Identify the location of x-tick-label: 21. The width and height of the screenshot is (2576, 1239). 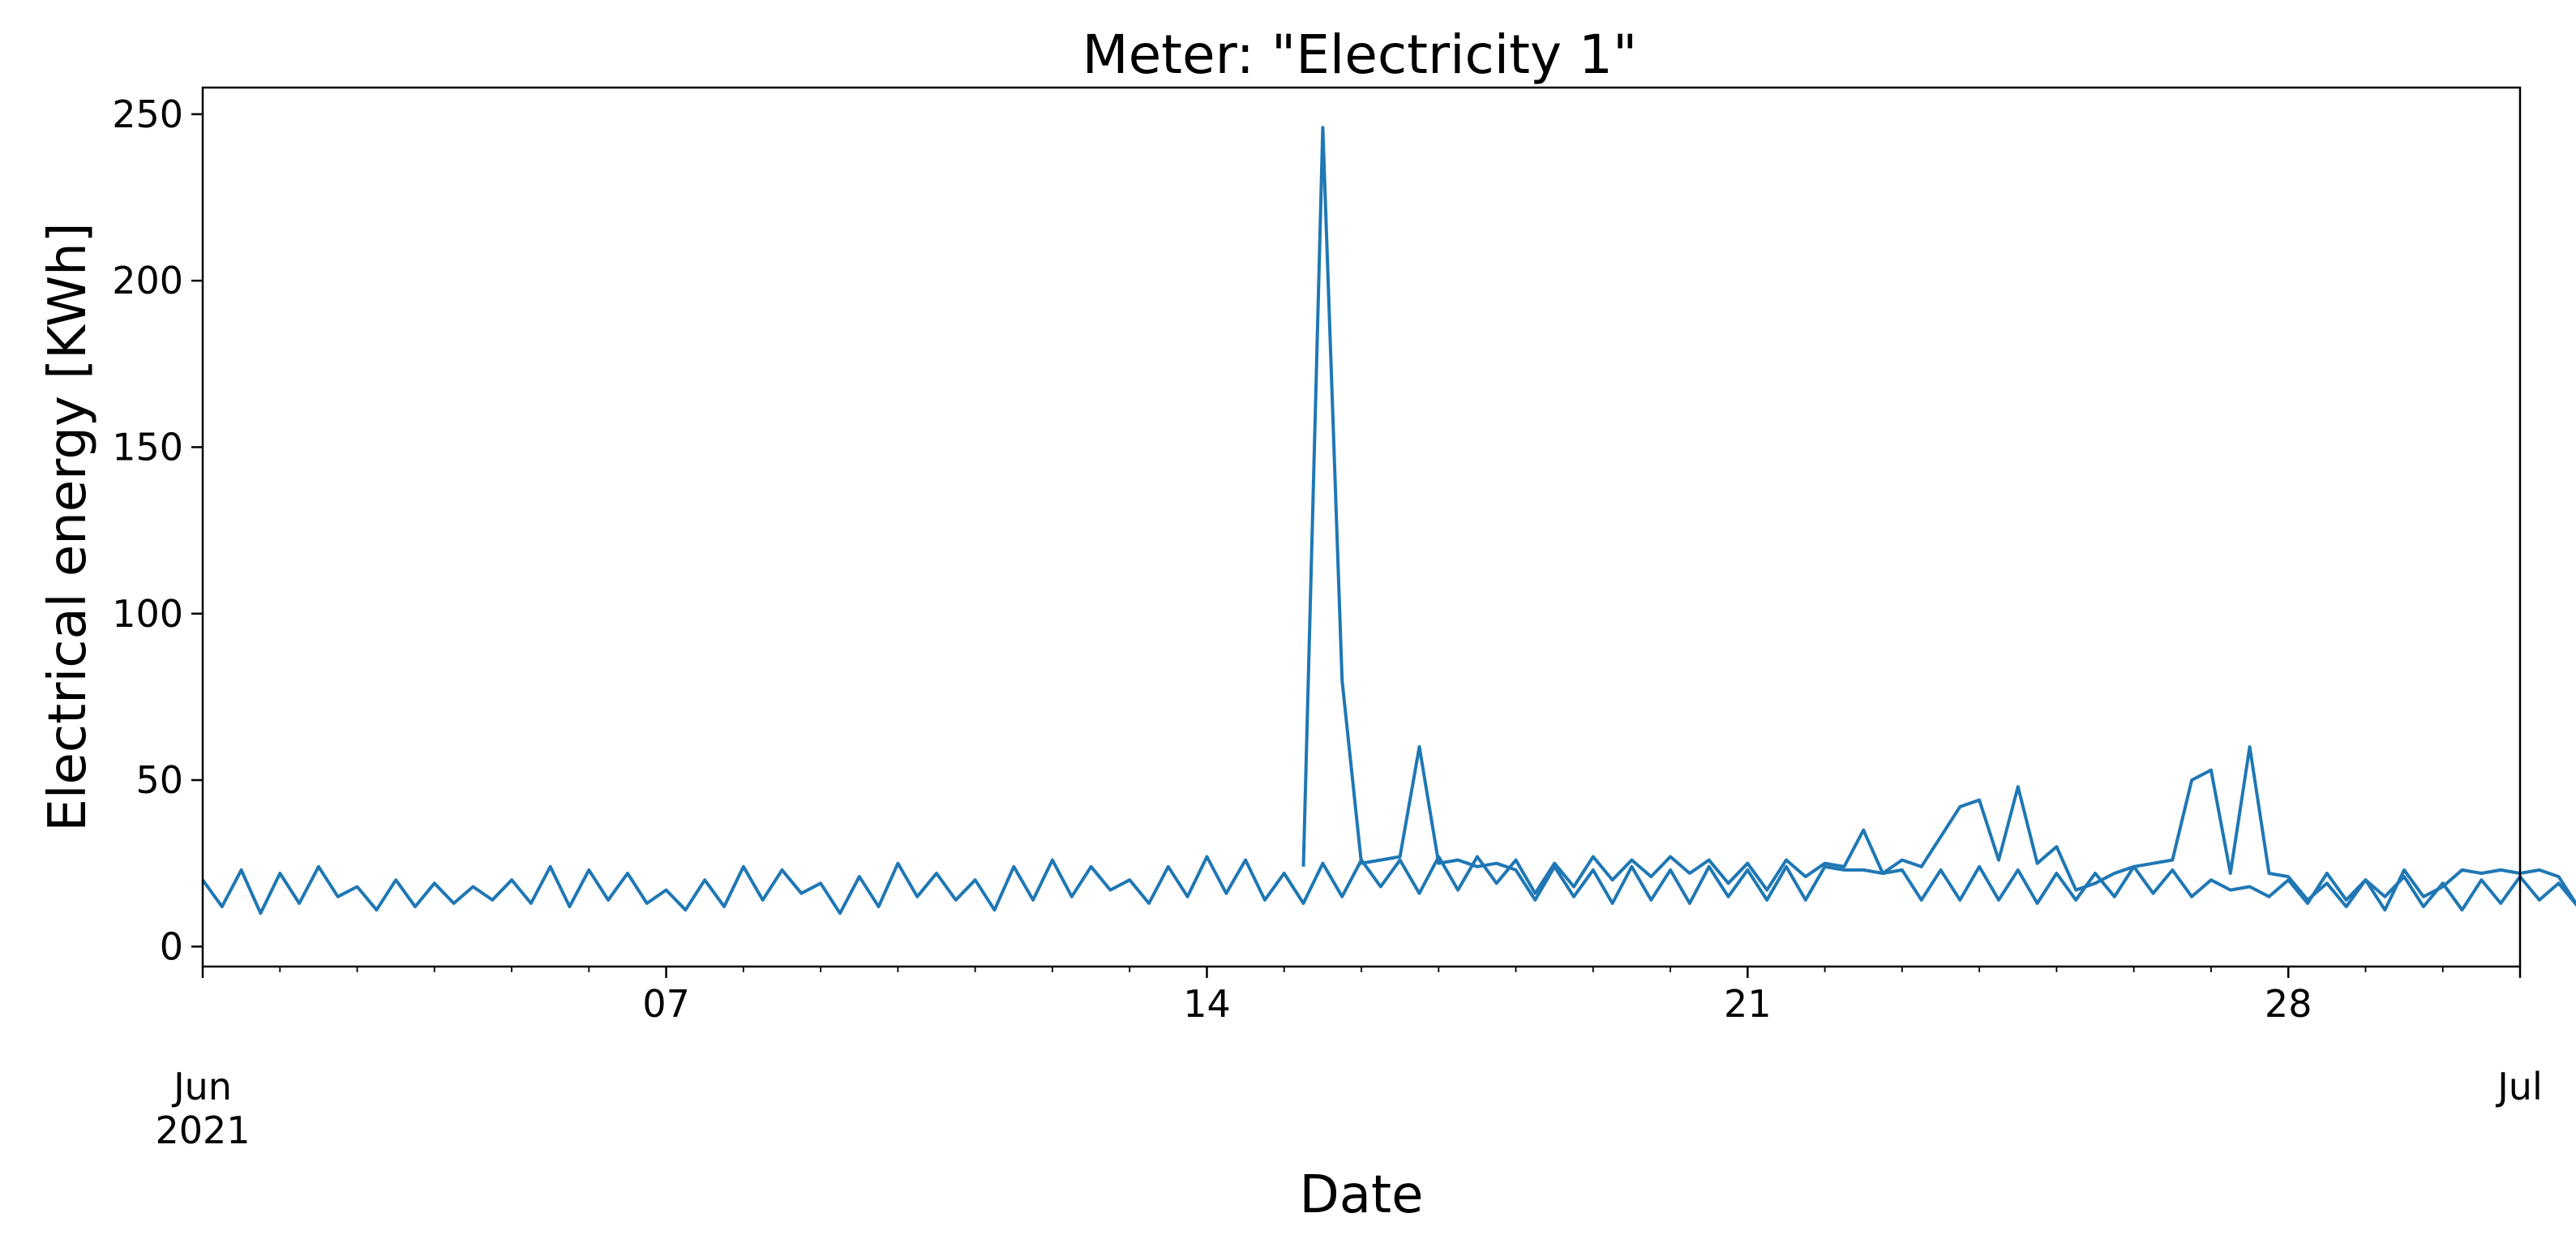
(1748, 1004).